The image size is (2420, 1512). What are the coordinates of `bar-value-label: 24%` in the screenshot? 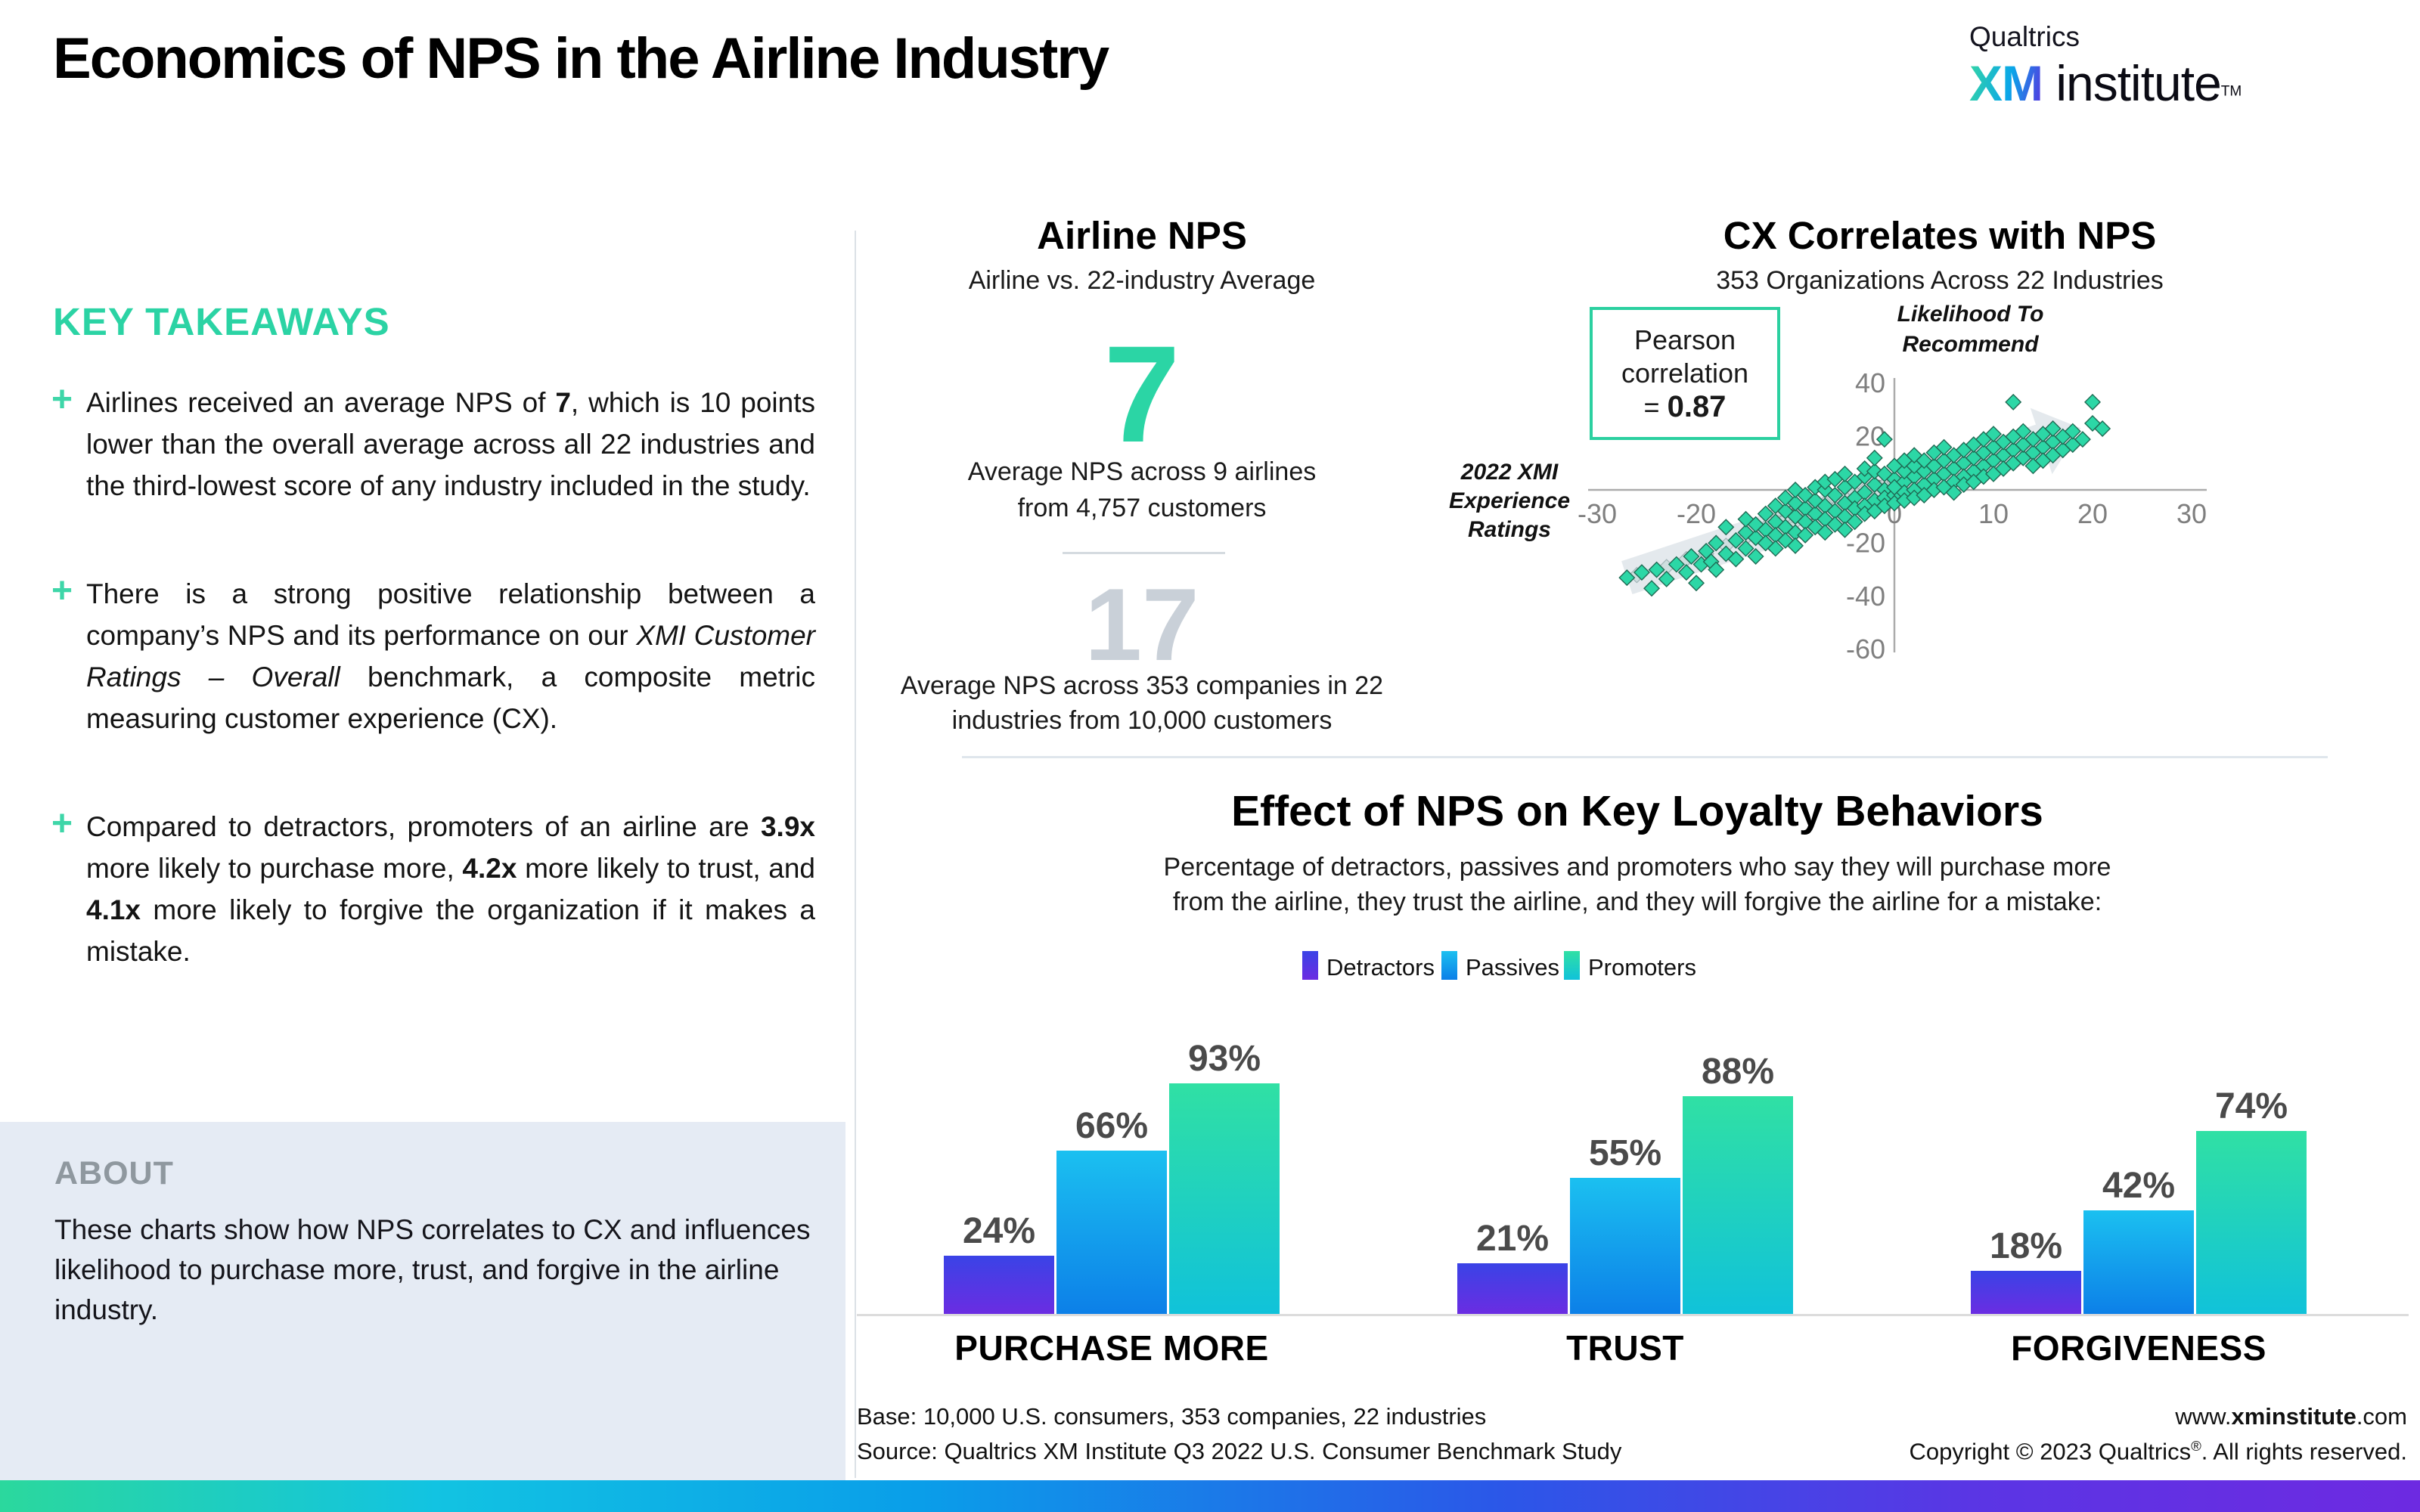 It's located at (999, 1231).